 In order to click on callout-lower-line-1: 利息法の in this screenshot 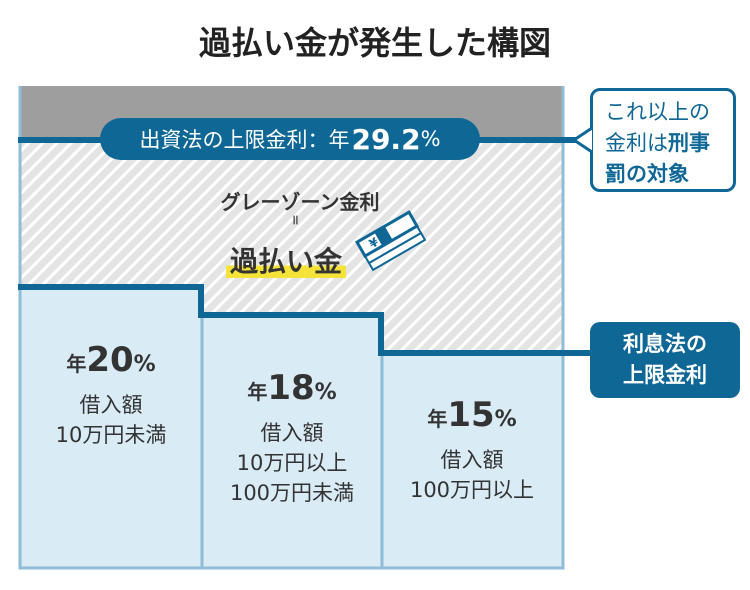, I will do `click(665, 344)`.